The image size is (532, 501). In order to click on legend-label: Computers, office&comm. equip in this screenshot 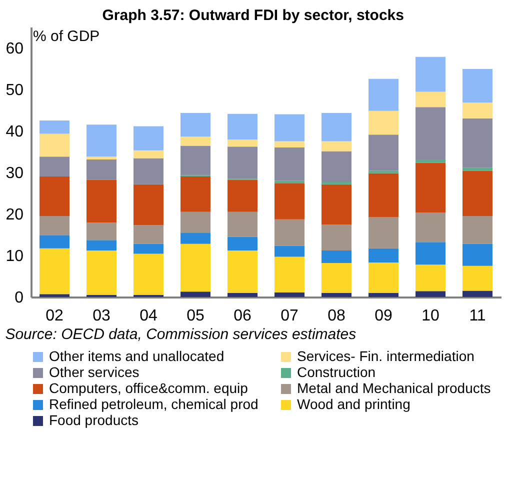, I will do `click(148, 388)`.